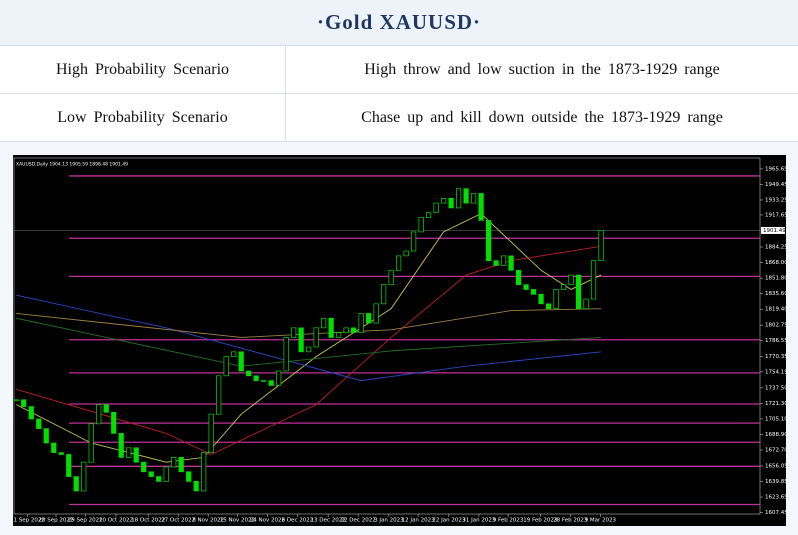  I want to click on cell: Low Probability Scenario, so click(143, 117).